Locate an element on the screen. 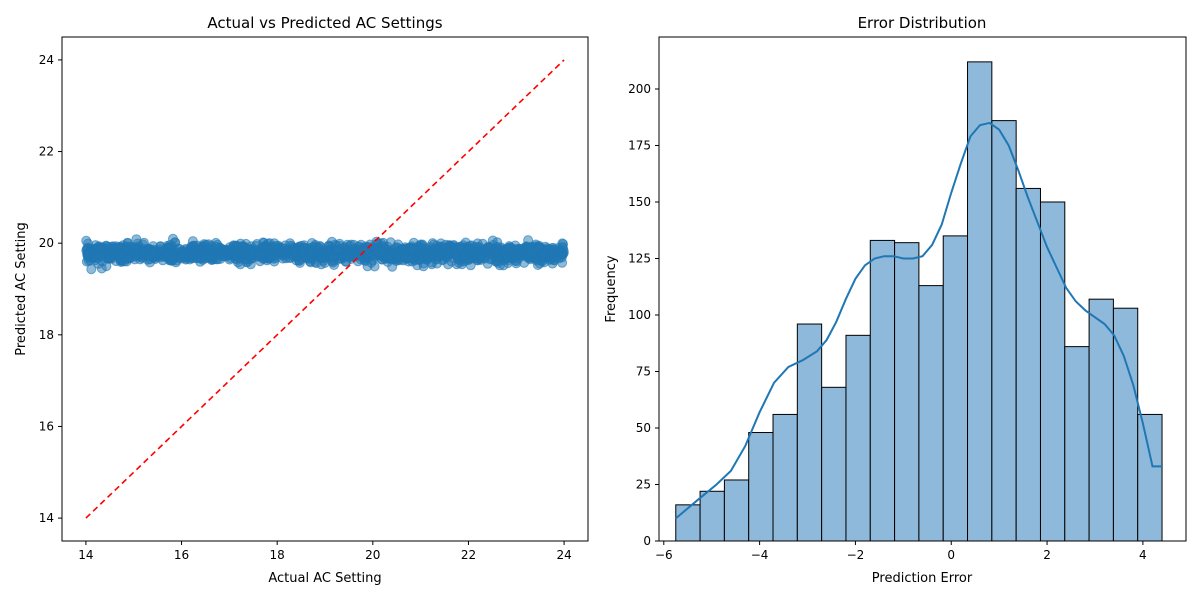 The height and width of the screenshot is (600, 1200). y-tick-label: 25 is located at coordinates (643, 484).